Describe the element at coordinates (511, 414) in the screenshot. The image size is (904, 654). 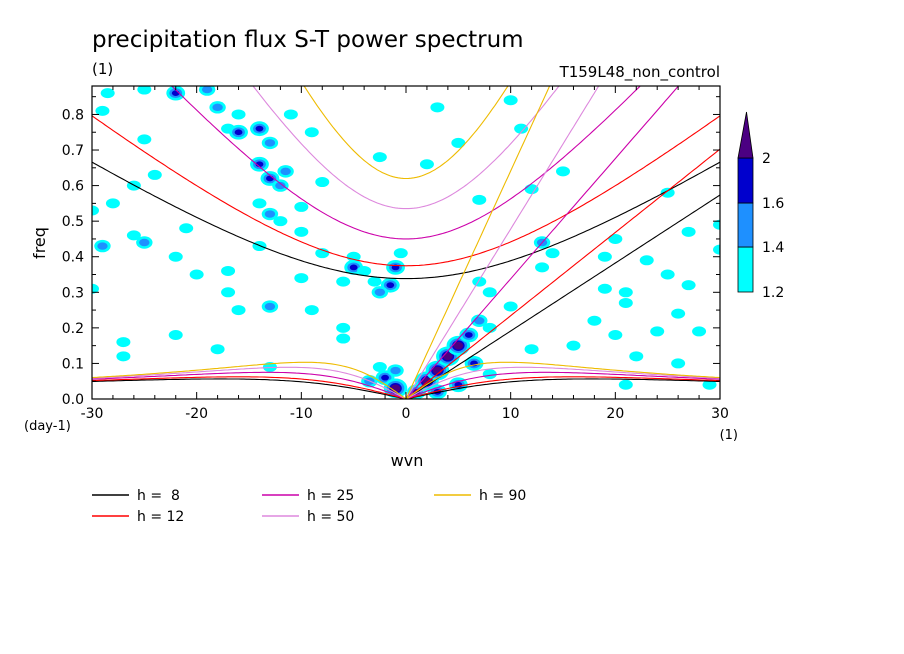
I see `x-tick-label: 10` at that location.